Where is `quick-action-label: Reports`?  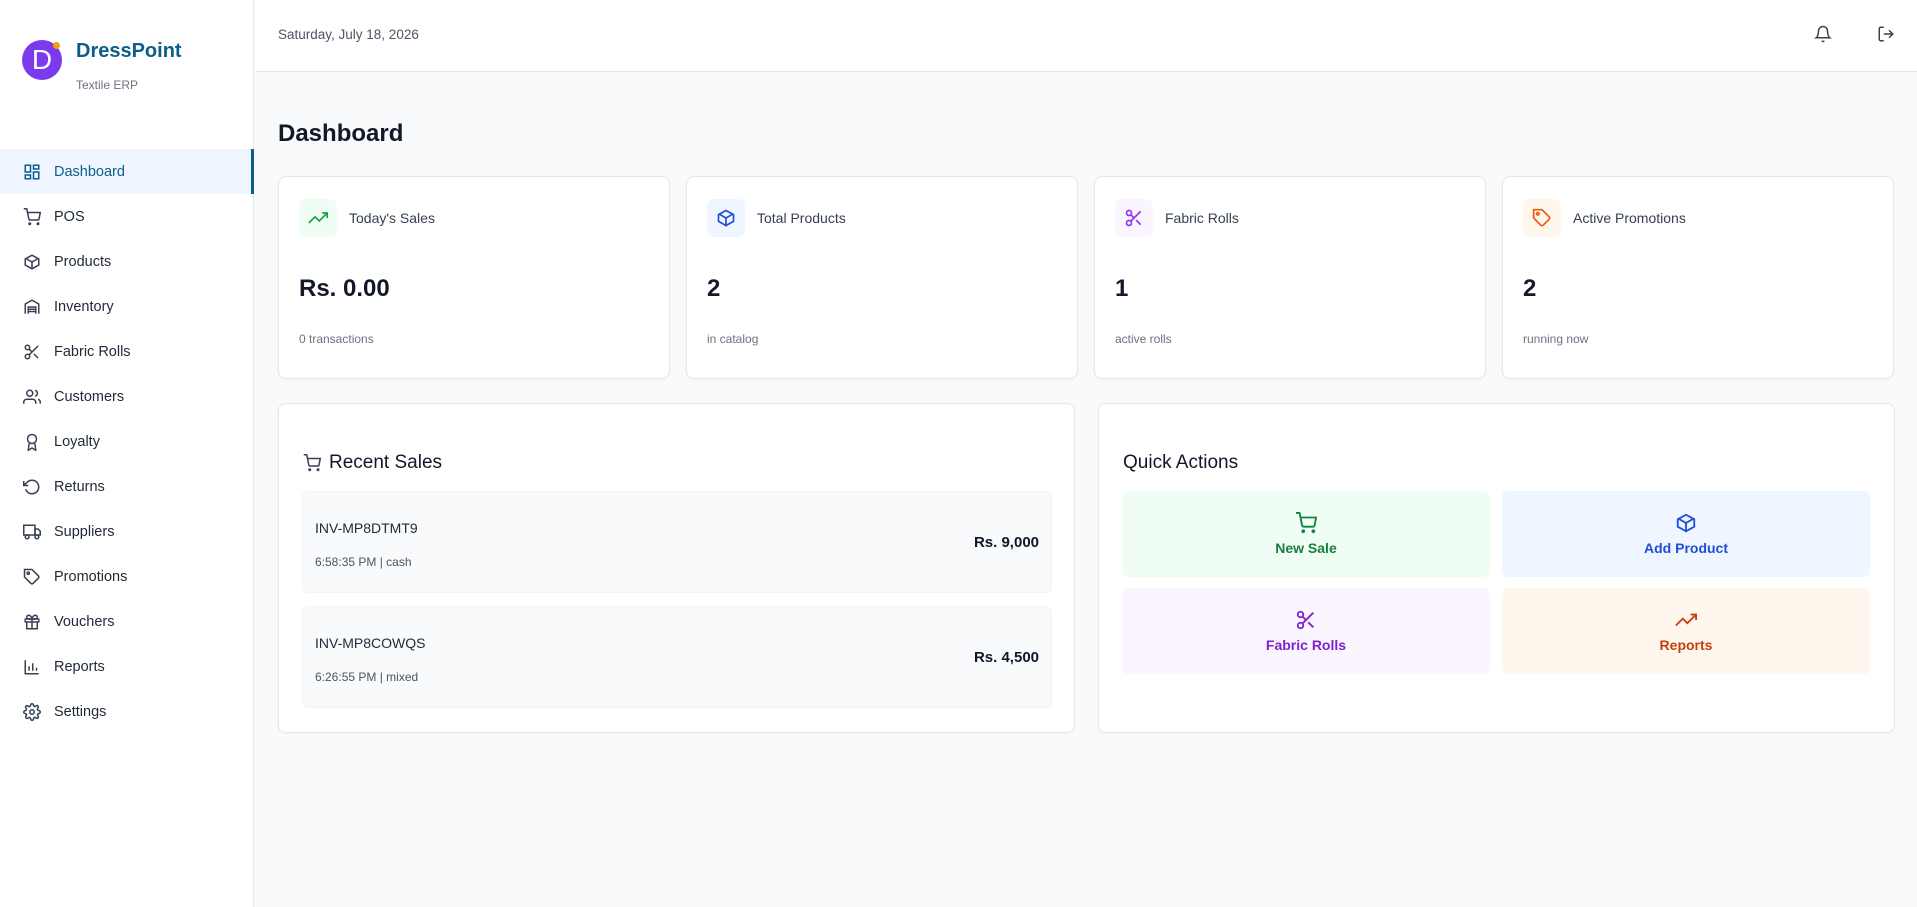
quick-action-label: Reports is located at coordinates (1686, 645).